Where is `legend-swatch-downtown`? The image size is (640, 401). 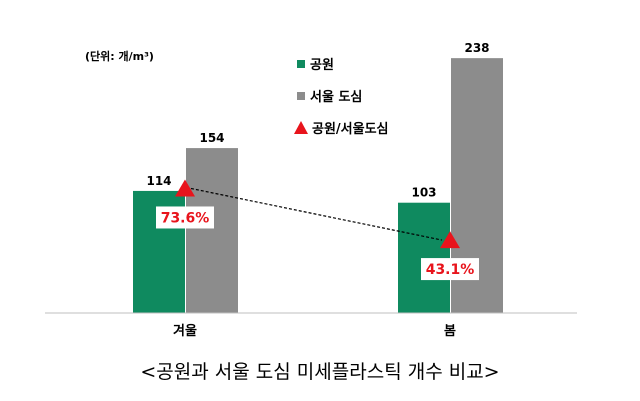 legend-swatch-downtown is located at coordinates (301, 96).